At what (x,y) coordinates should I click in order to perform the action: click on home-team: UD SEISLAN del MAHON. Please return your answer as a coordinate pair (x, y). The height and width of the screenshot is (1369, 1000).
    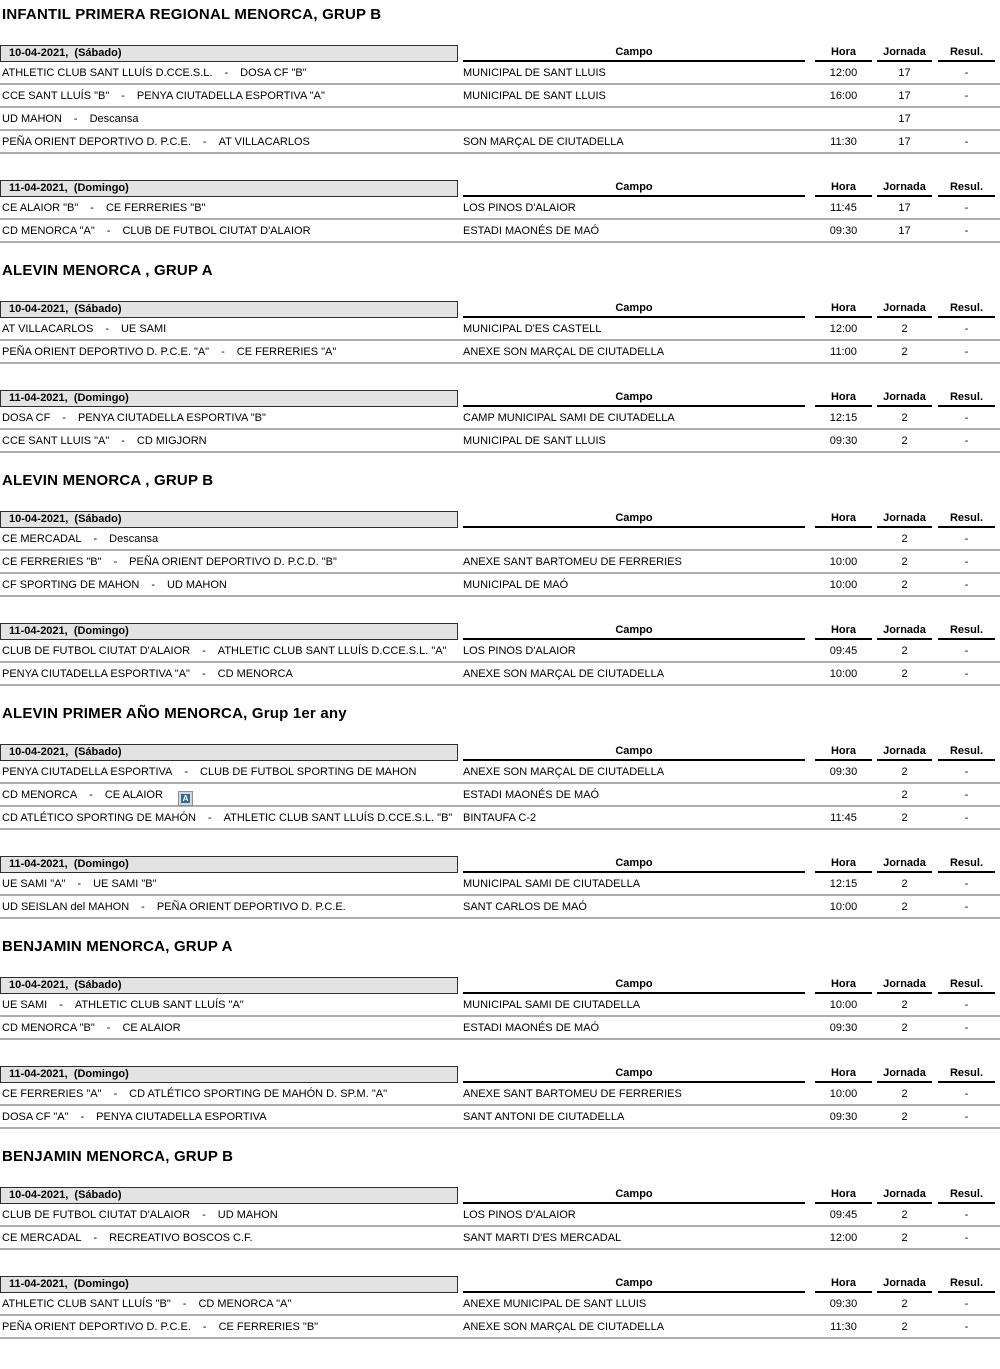
    Looking at the image, I should click on (66, 907).